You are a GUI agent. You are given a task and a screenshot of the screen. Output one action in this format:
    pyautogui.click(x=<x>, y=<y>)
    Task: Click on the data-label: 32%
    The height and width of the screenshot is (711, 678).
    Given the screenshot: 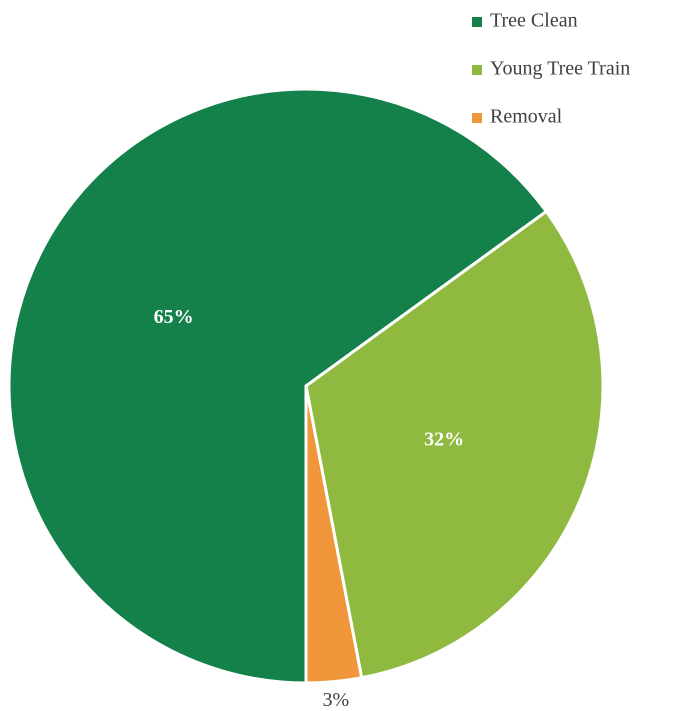 What is the action you would take?
    pyautogui.click(x=444, y=439)
    